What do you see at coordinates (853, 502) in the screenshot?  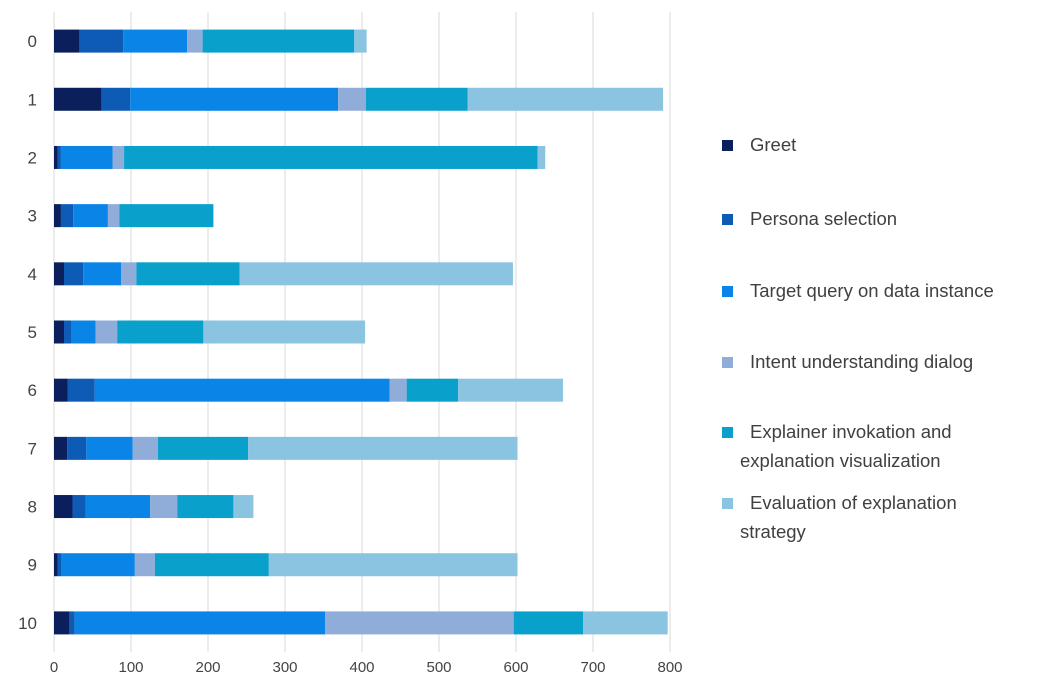 I see `legend-label: Evaluation of explanation` at bounding box center [853, 502].